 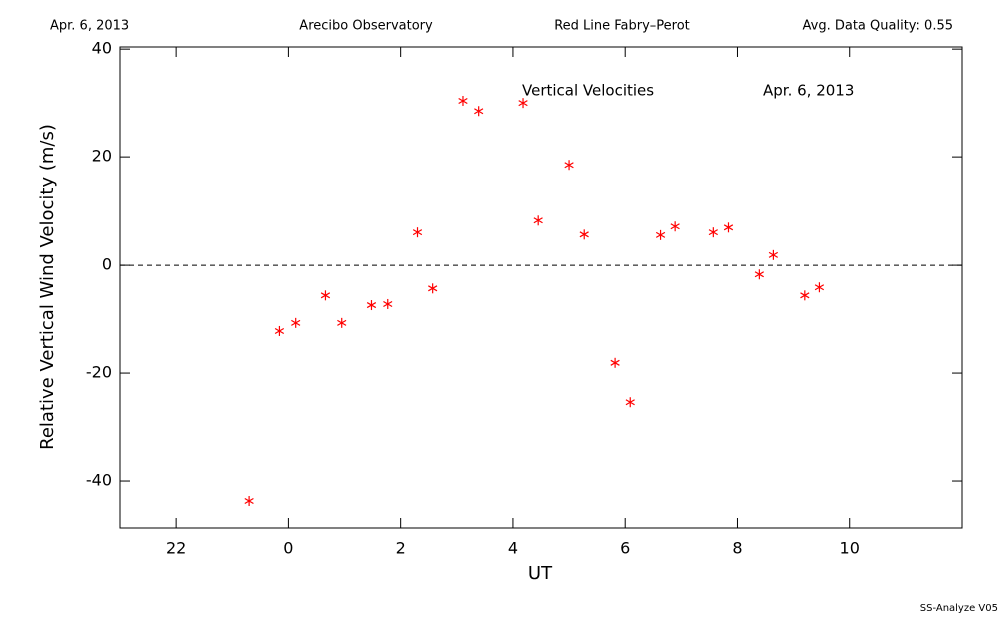 I want to click on annotation: Vertical Velocities, so click(x=588, y=91).